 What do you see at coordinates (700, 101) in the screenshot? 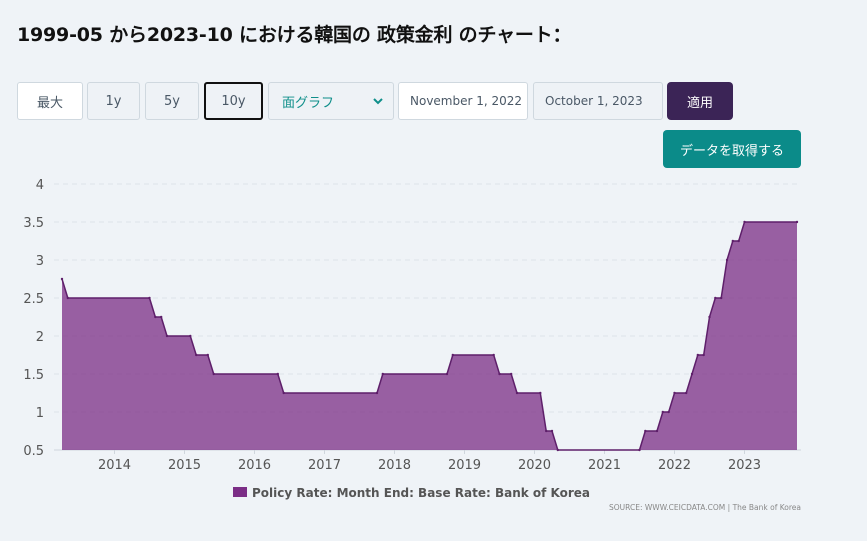
I see `apply-button: 適用` at bounding box center [700, 101].